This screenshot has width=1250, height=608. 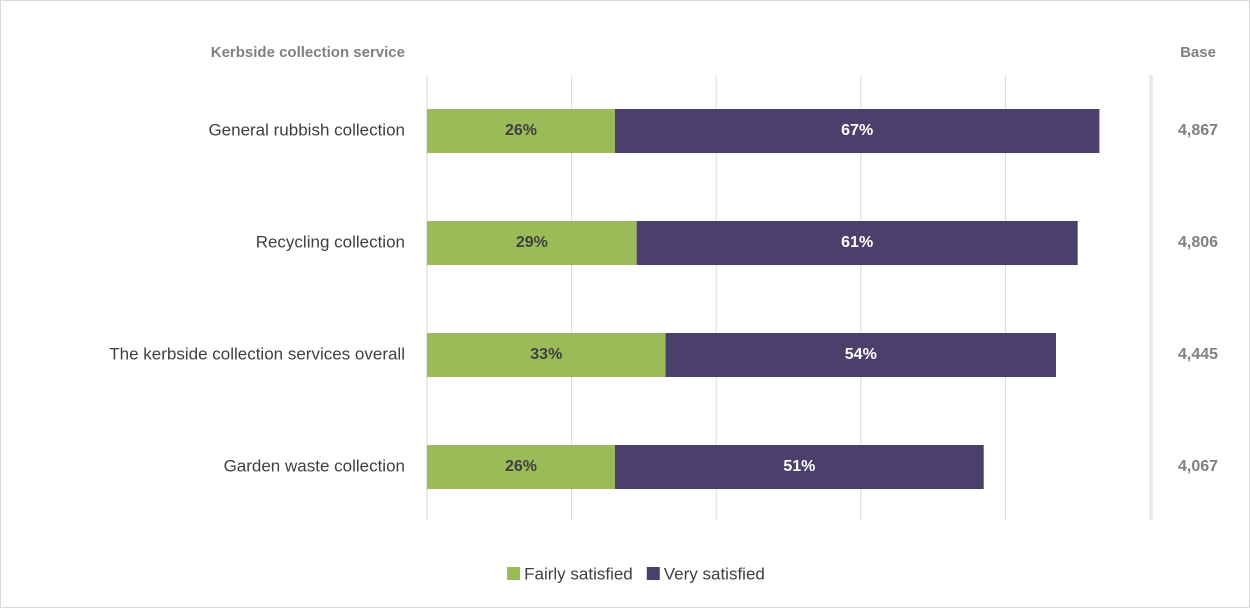 What do you see at coordinates (1198, 466) in the screenshot?
I see `base-value: 4,067` at bounding box center [1198, 466].